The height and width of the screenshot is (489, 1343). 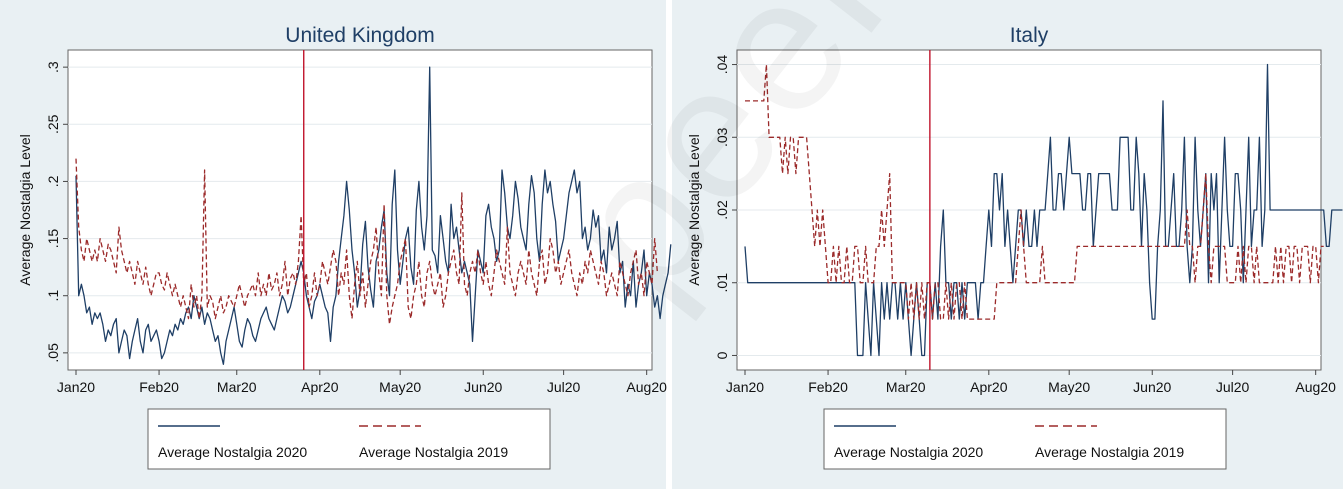 I want to click on y-tick-label: .2, so click(x=53, y=181).